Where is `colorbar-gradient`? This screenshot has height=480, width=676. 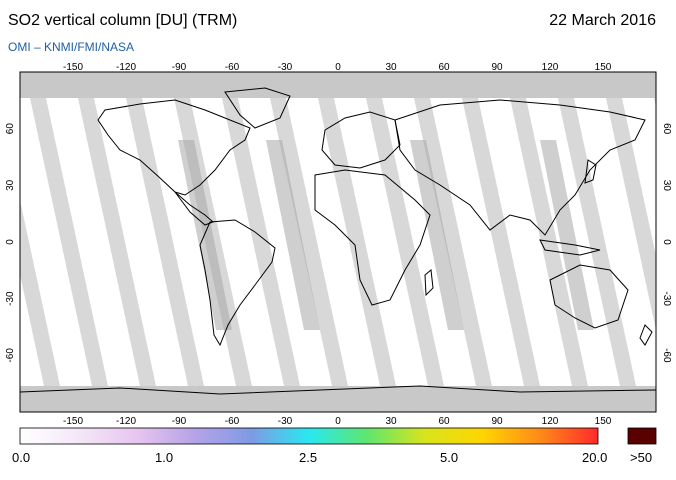
colorbar-gradient is located at coordinates (309, 436).